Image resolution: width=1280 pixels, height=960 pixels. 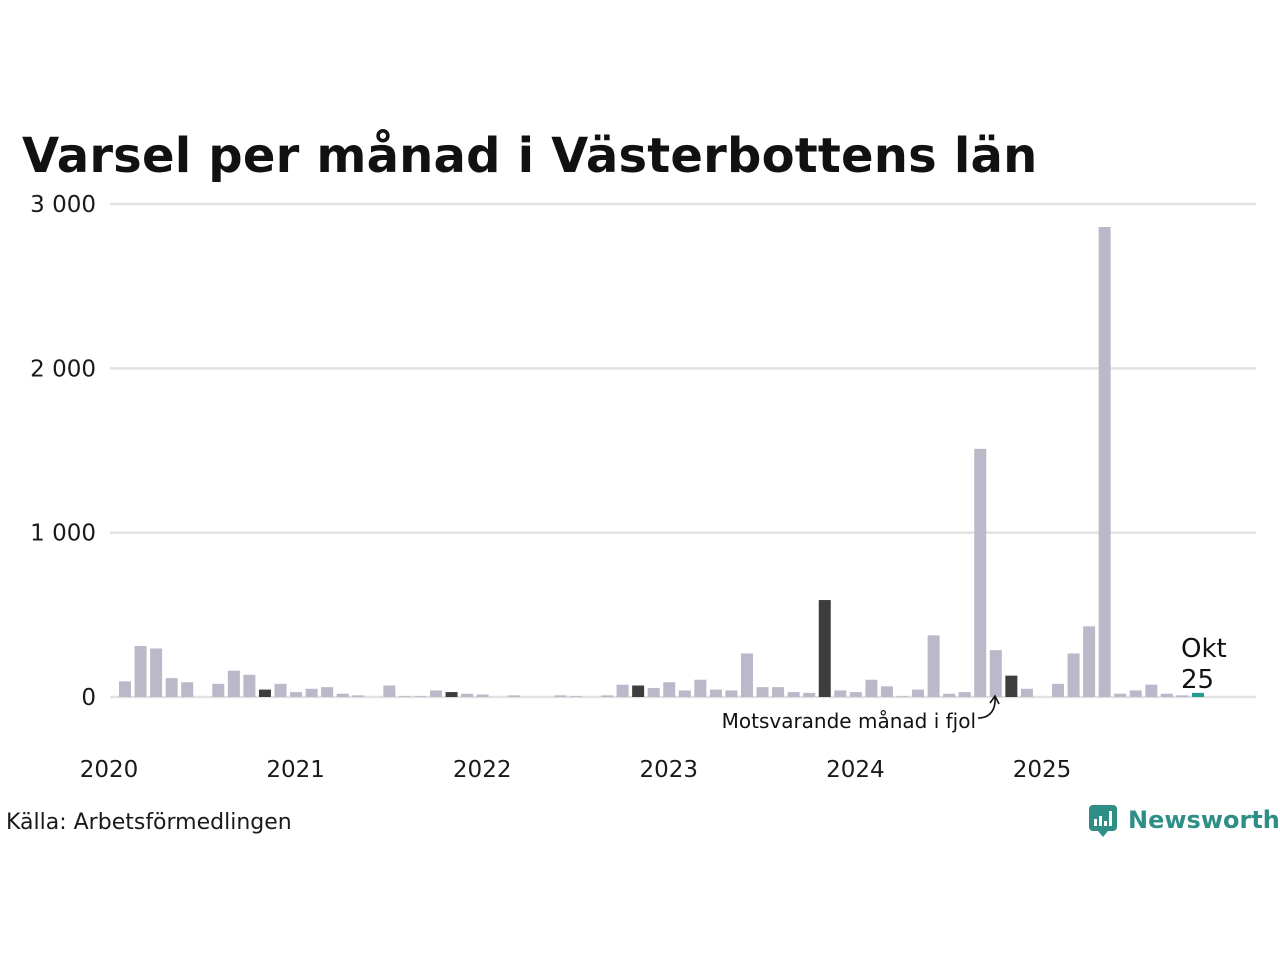 What do you see at coordinates (530, 156) in the screenshot?
I see `chart-title: Varsel per månad i Västerbottens län` at bounding box center [530, 156].